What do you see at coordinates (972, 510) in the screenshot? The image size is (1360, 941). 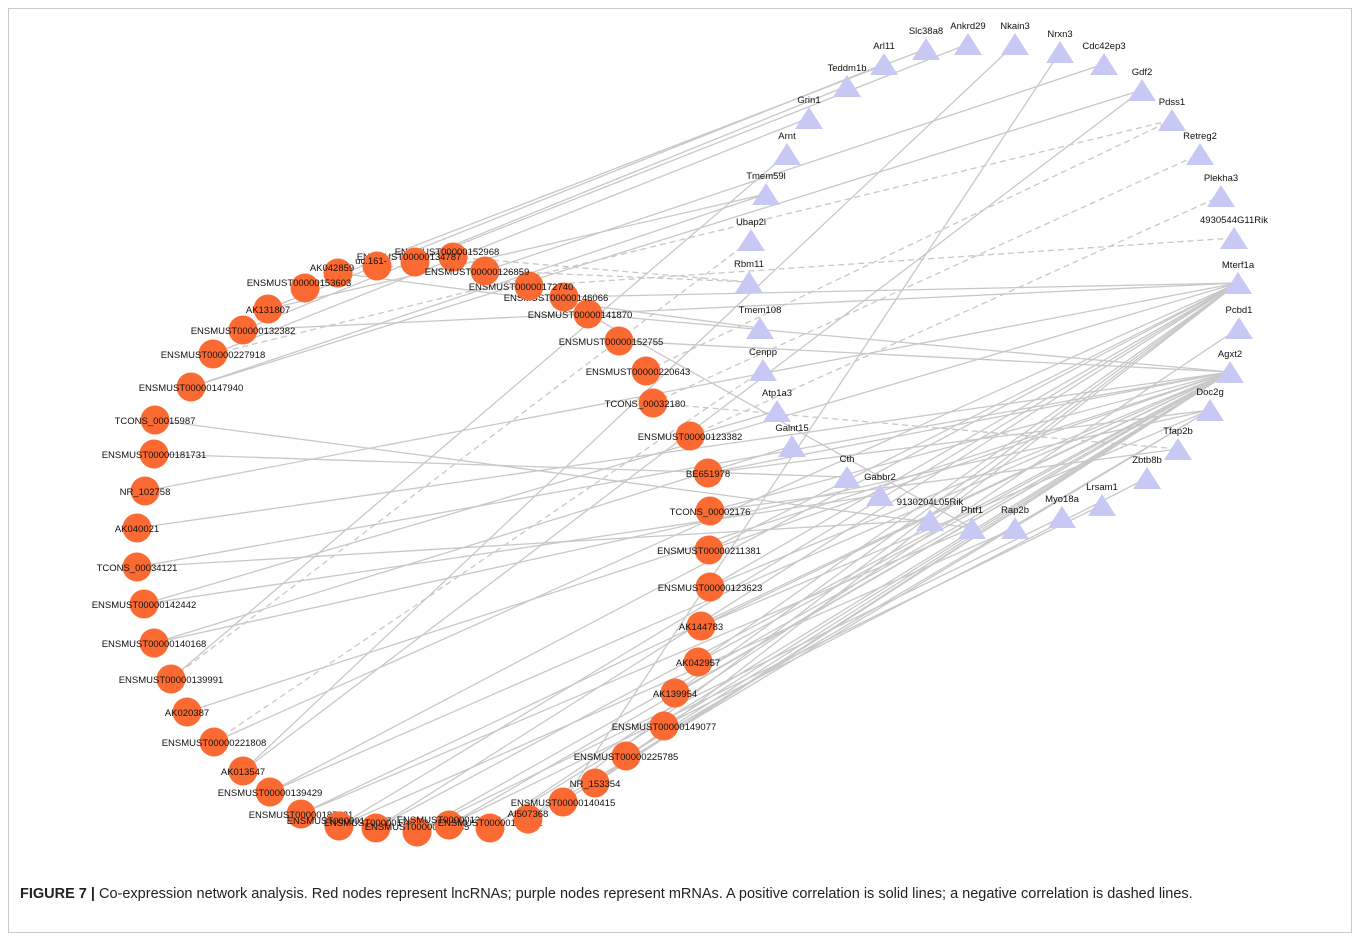 I see `mrna-label: Phtf1` at bounding box center [972, 510].